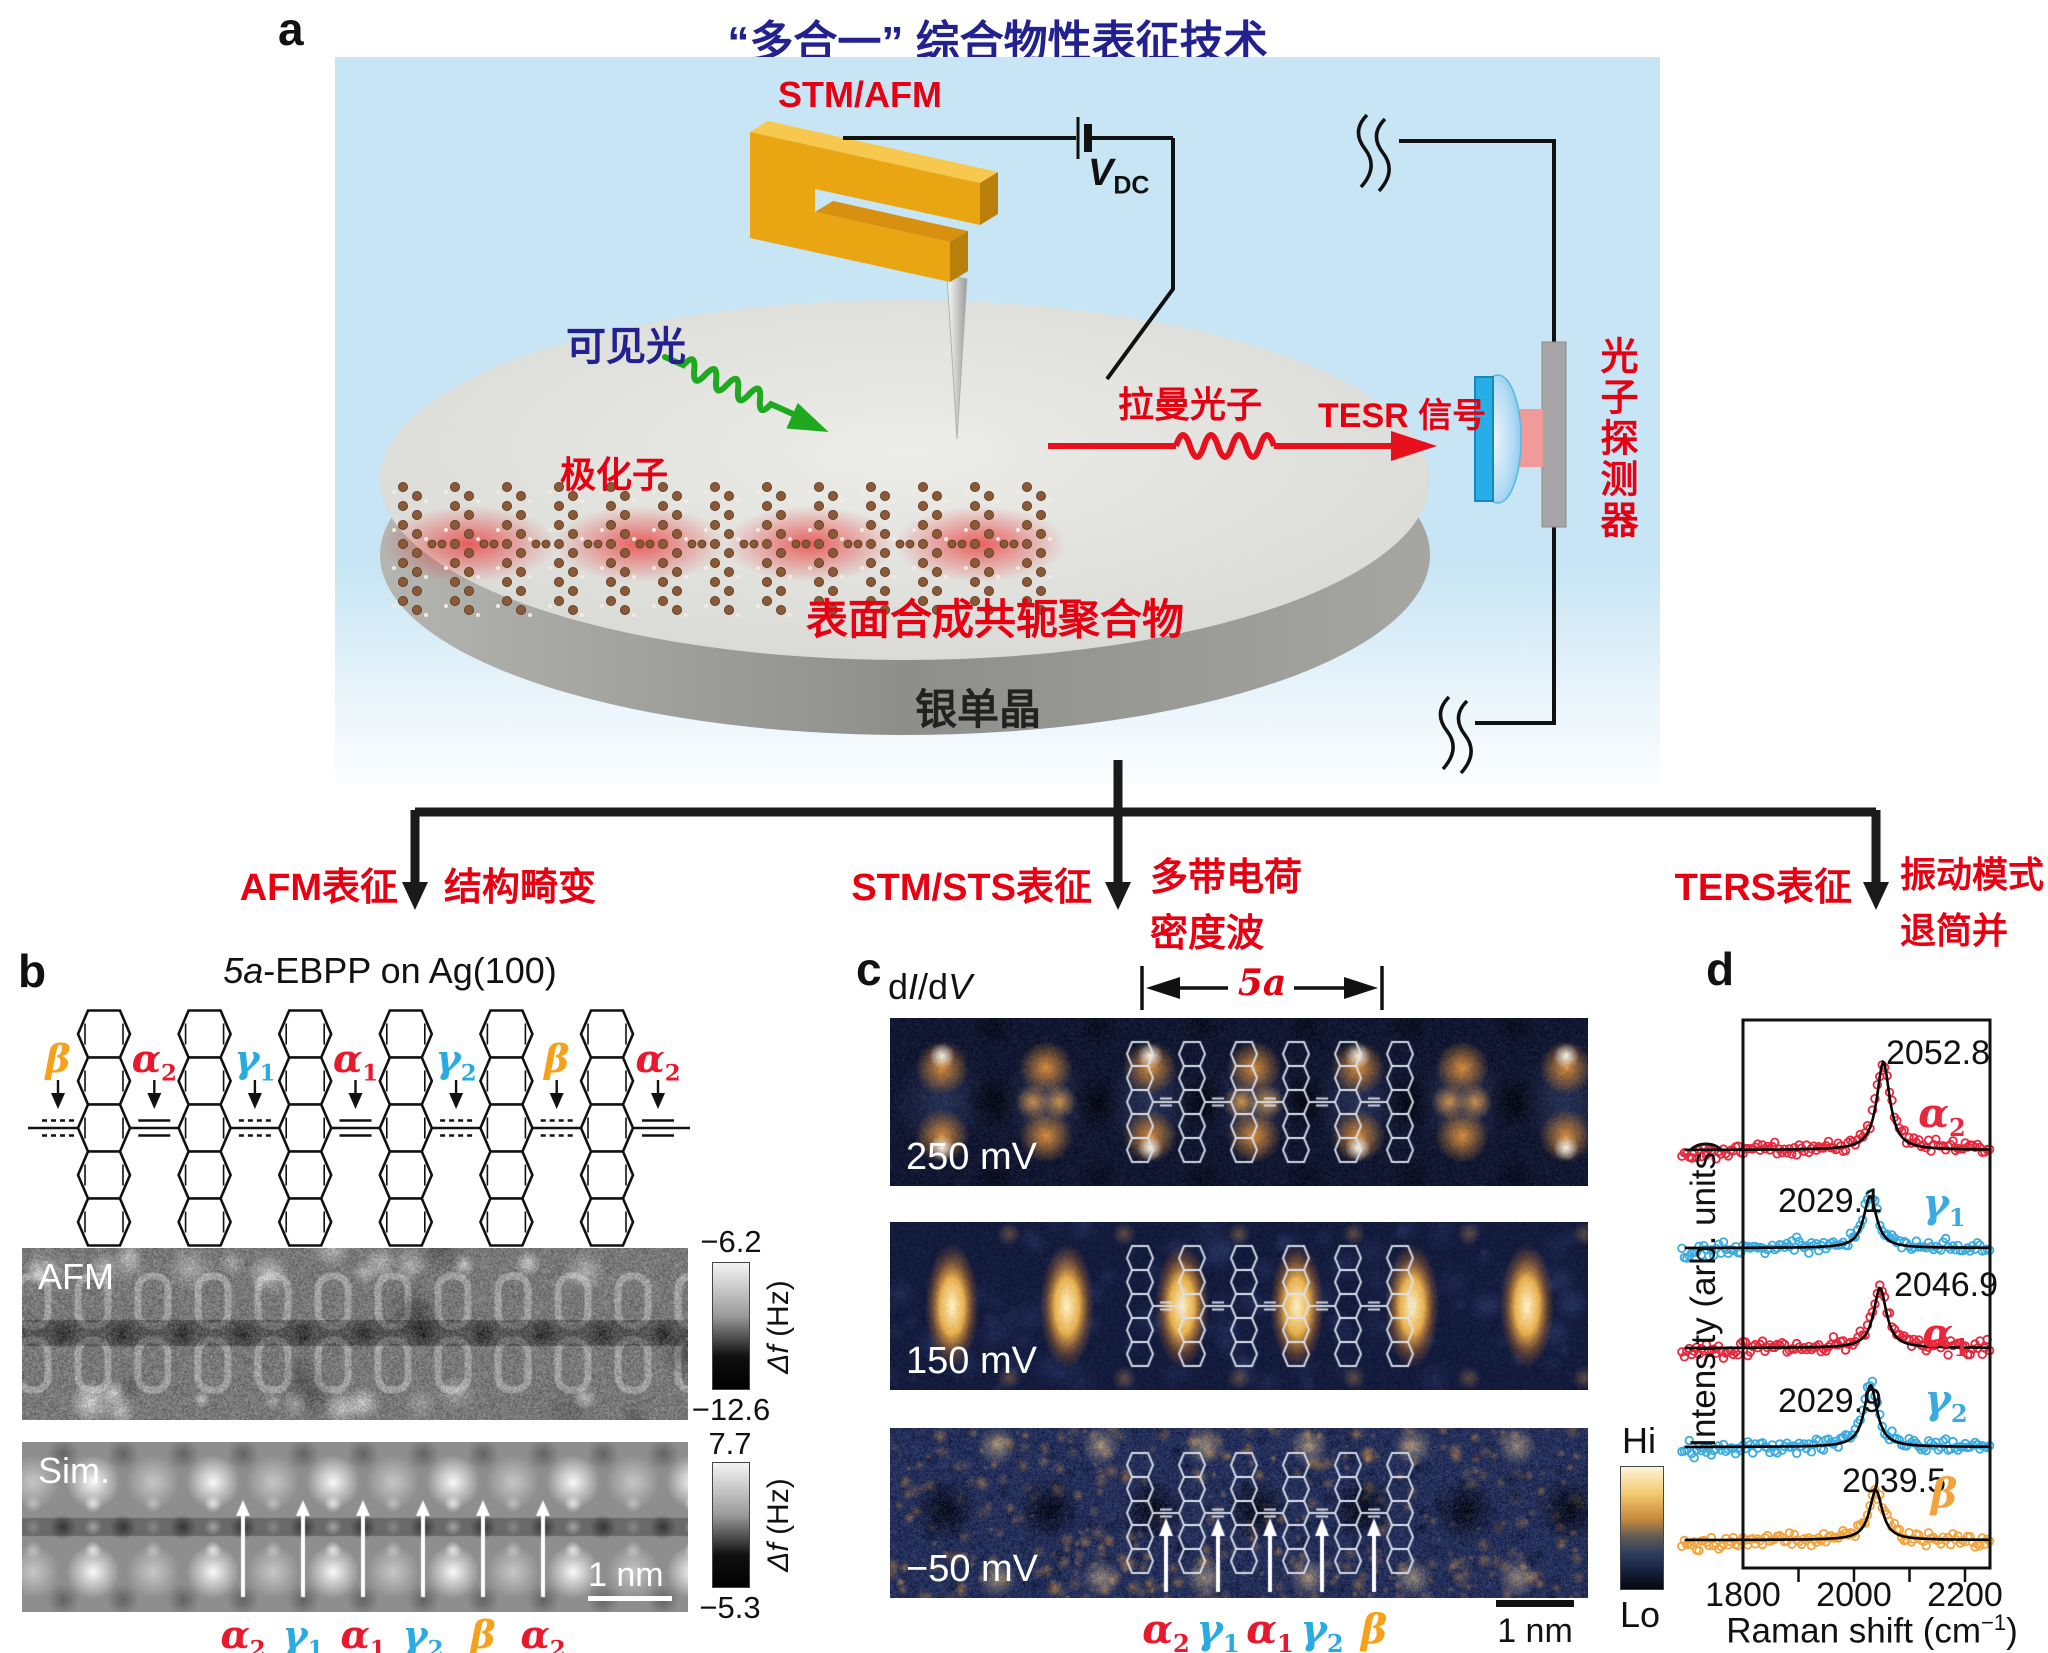  What do you see at coordinates (1642, 1528) in the screenshot?
I see `stm-colorbar` at bounding box center [1642, 1528].